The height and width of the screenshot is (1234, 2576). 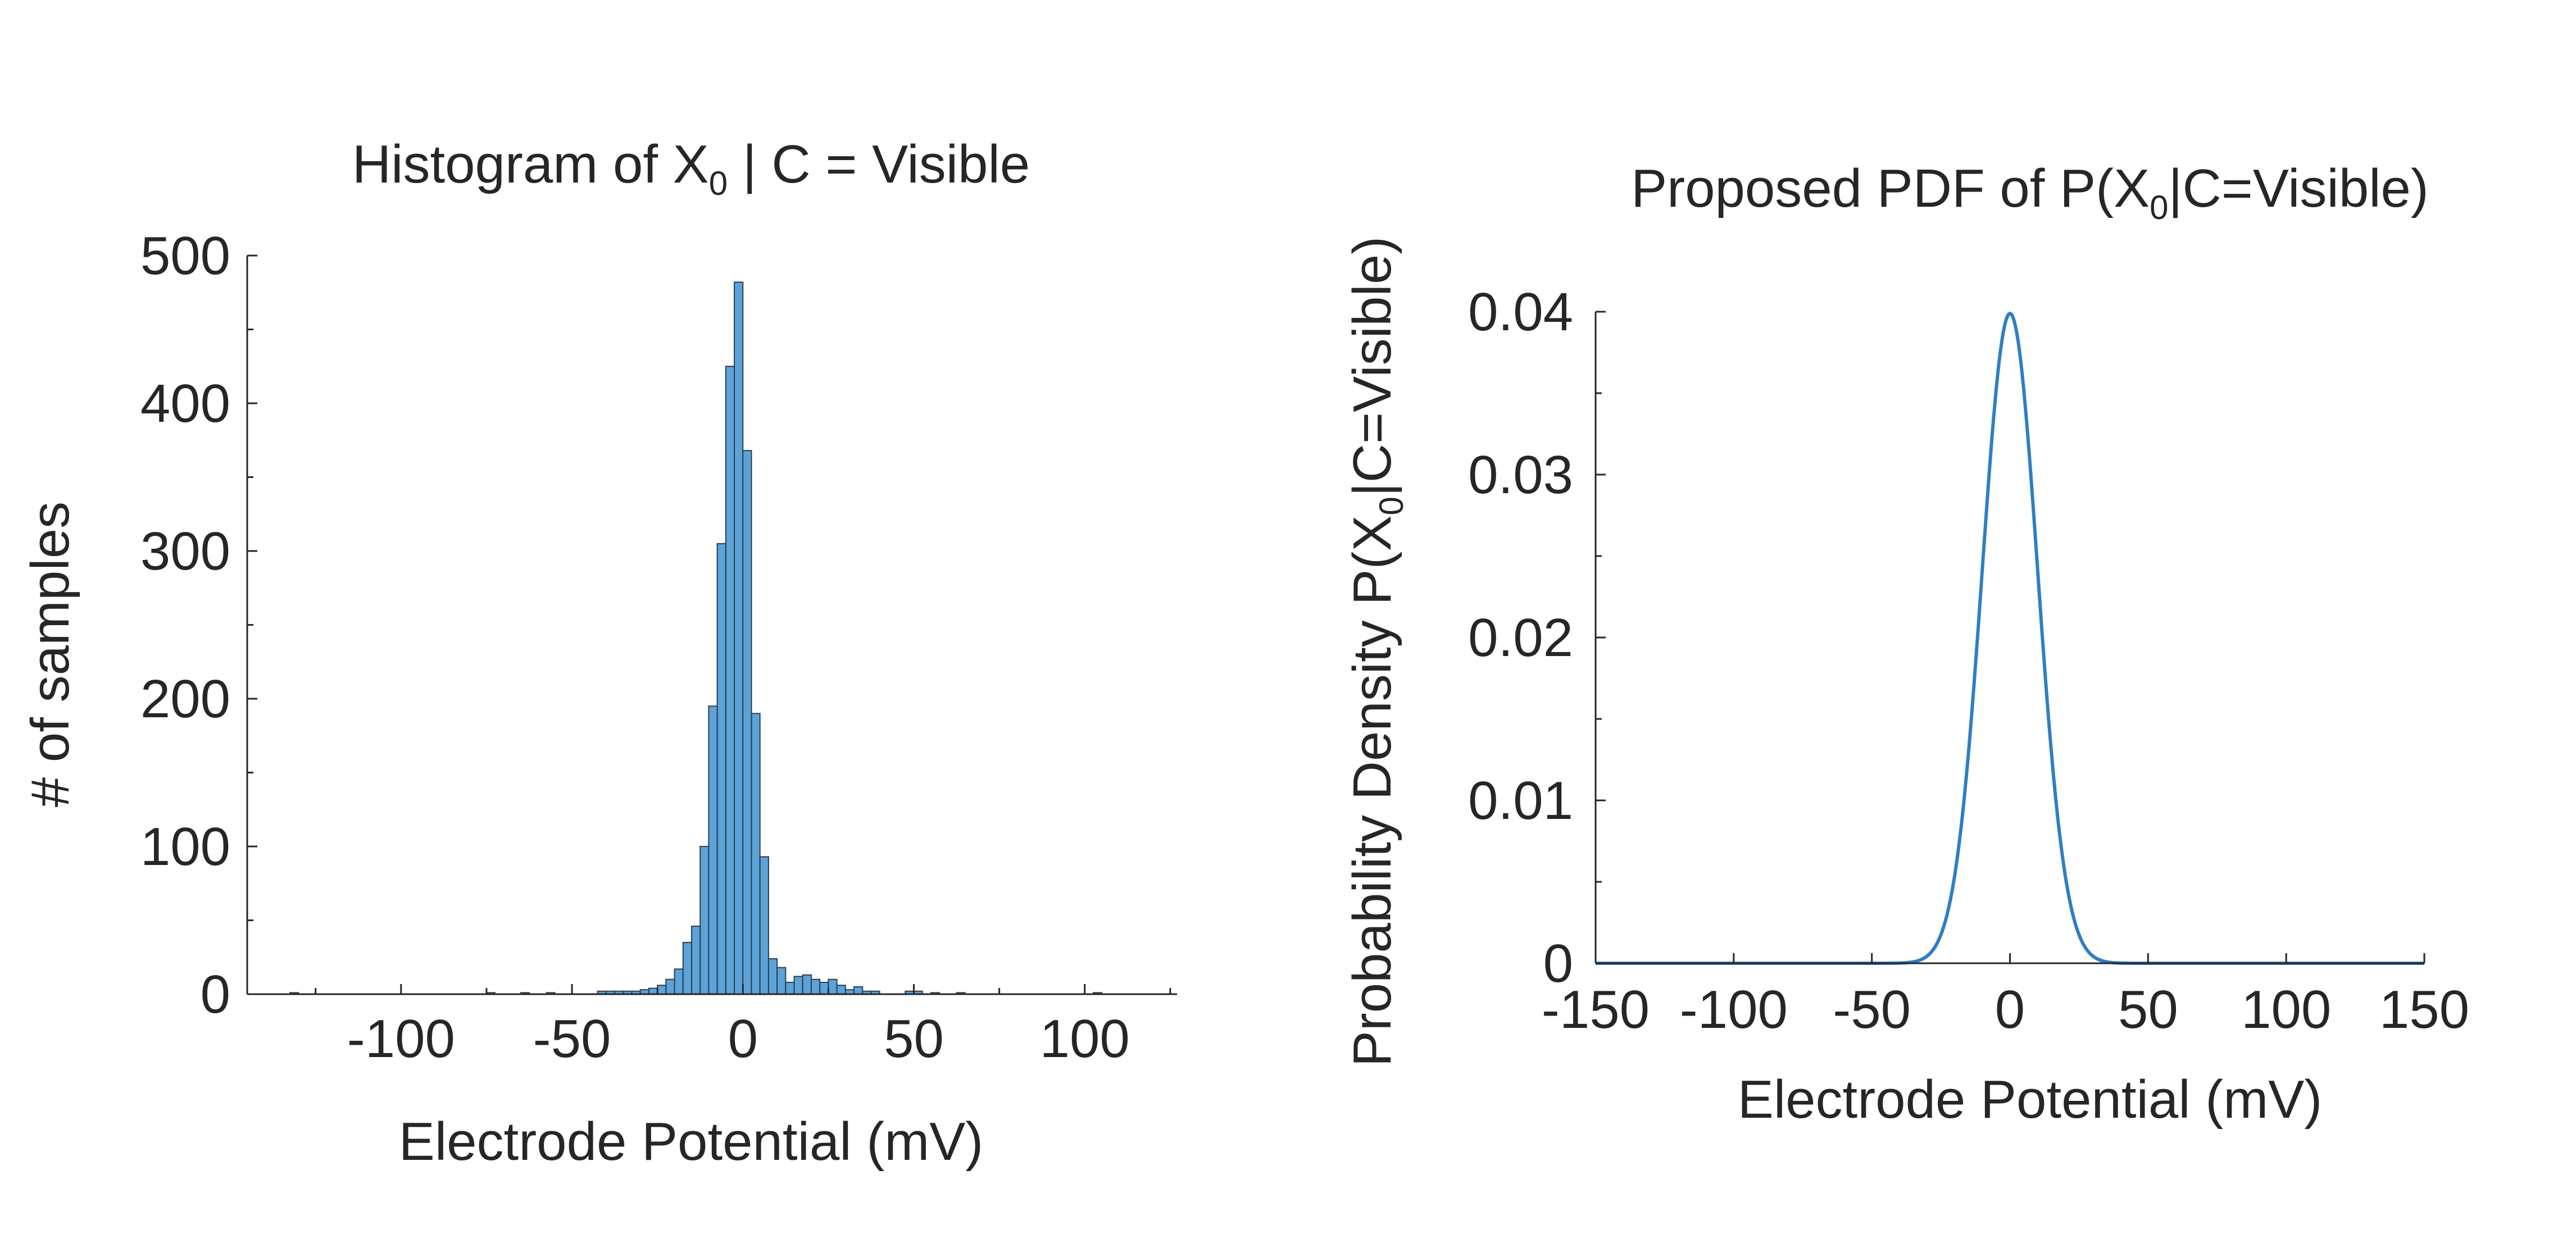 I want to click on y-axis-label-suffix: |C=Visible), so click(x=1372, y=367).